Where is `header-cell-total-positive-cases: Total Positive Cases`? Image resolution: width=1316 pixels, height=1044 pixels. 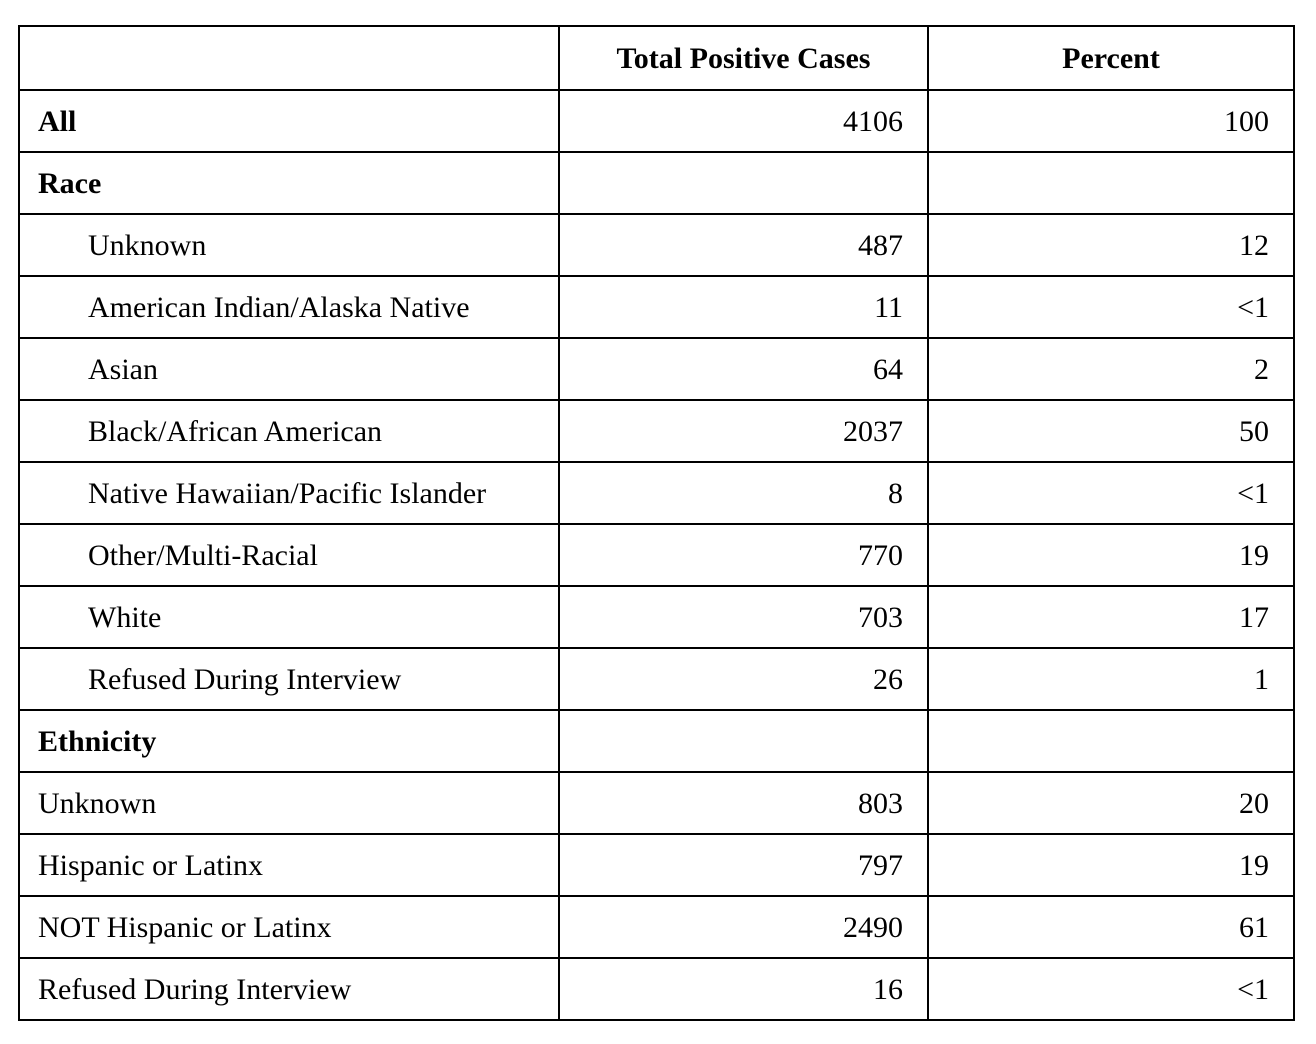
header-cell-total-positive-cases: Total Positive Cases is located at coordinates (743, 58).